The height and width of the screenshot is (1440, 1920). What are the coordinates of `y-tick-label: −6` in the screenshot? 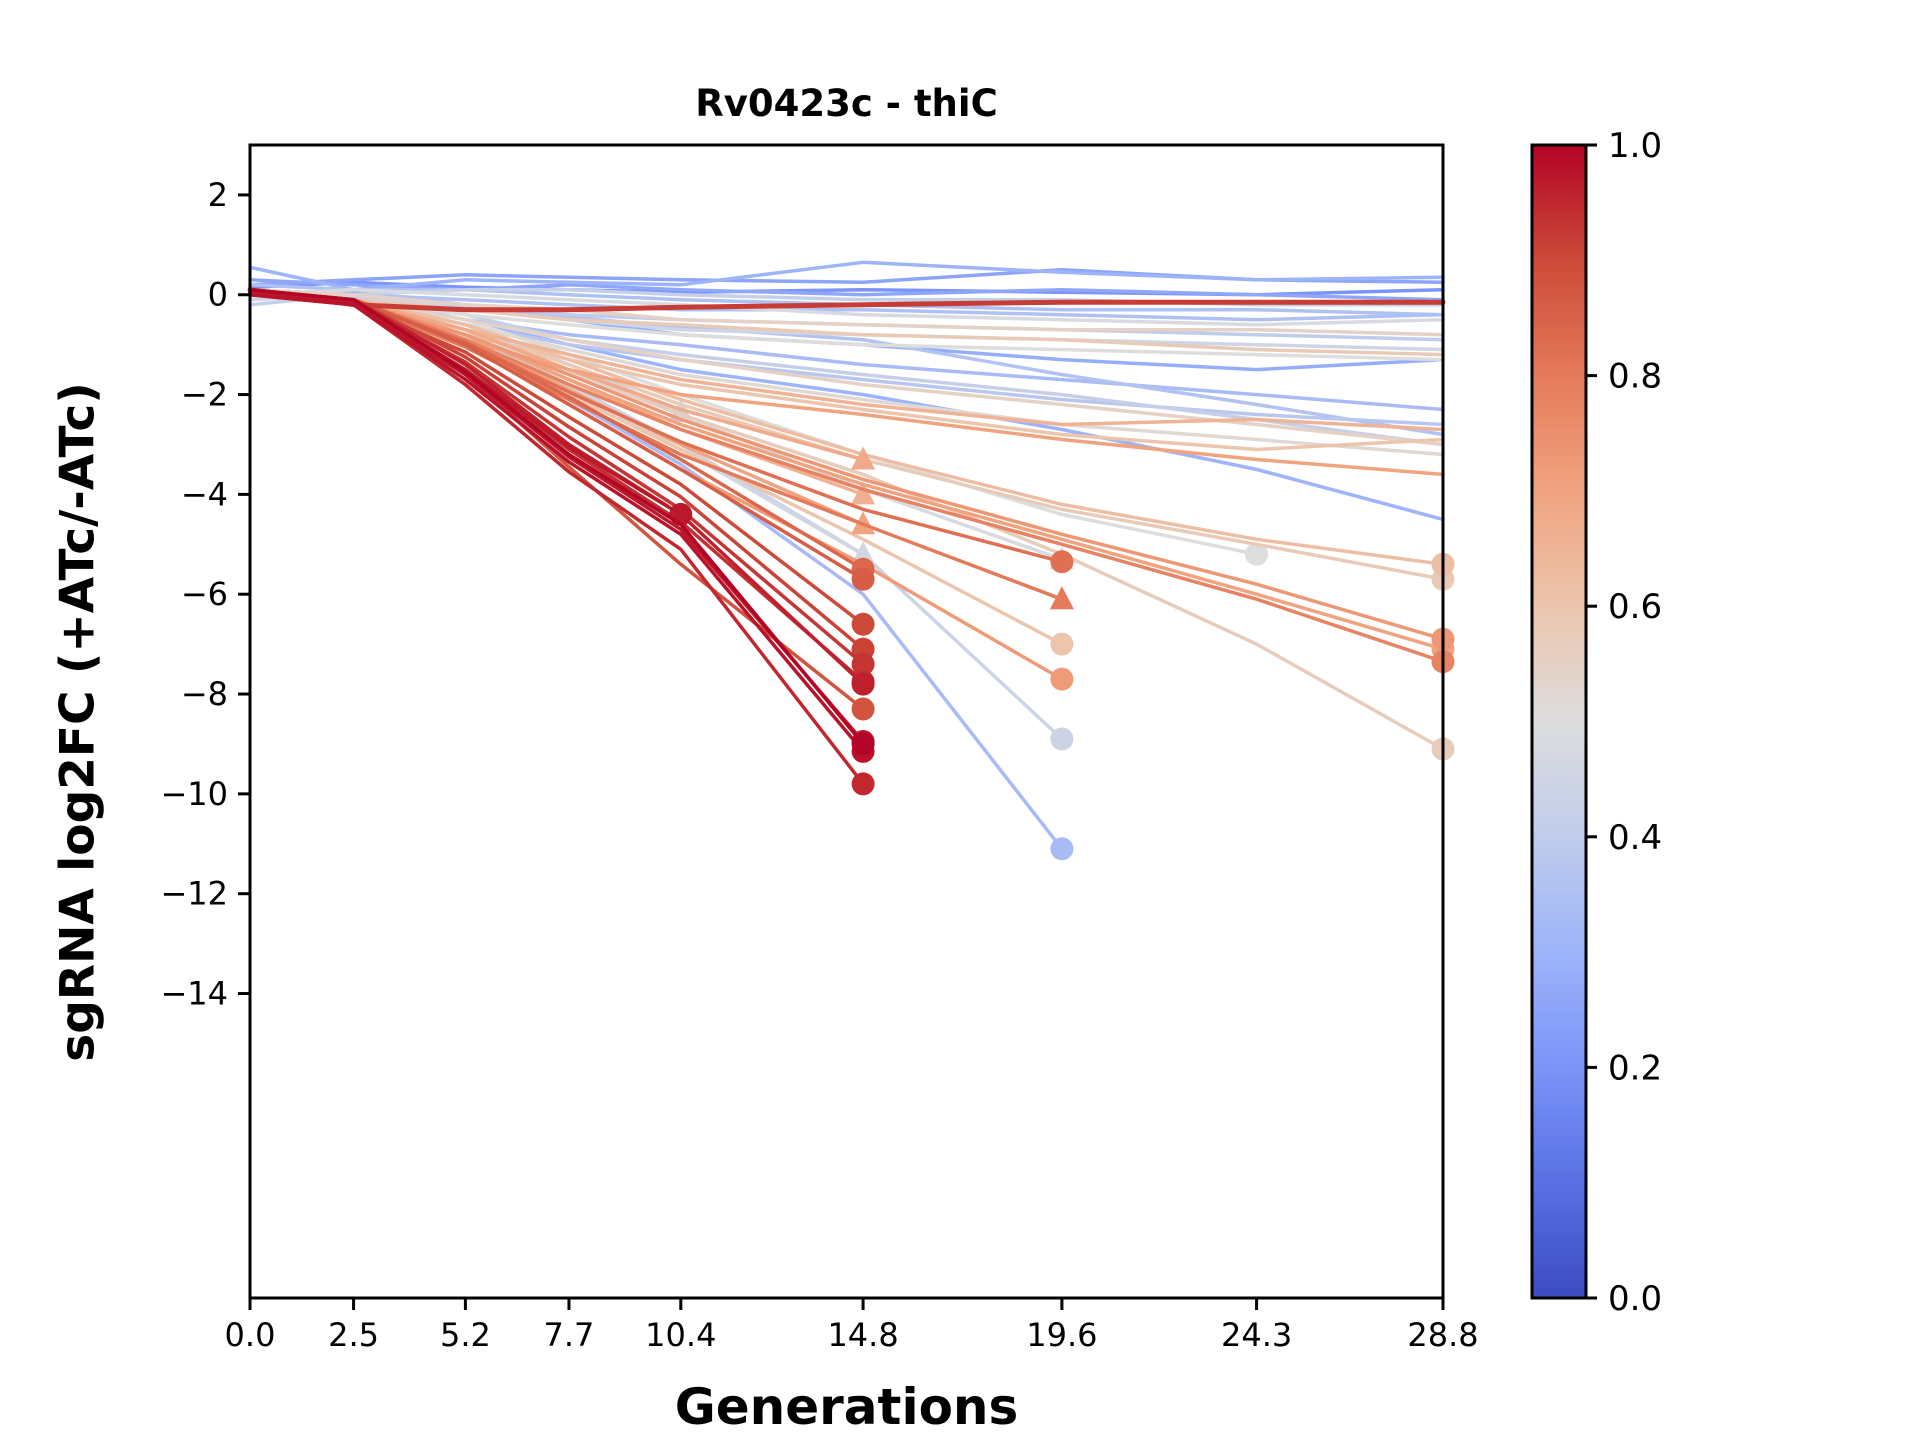 It's located at (204, 594).